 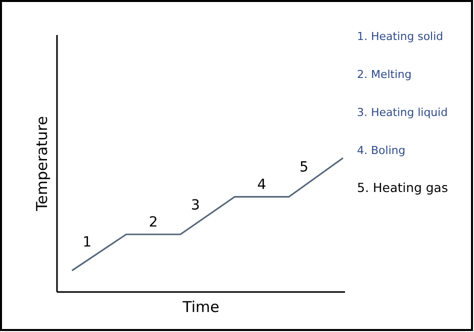 What do you see at coordinates (381, 150) in the screenshot?
I see `text: 4. Boling` at bounding box center [381, 150].